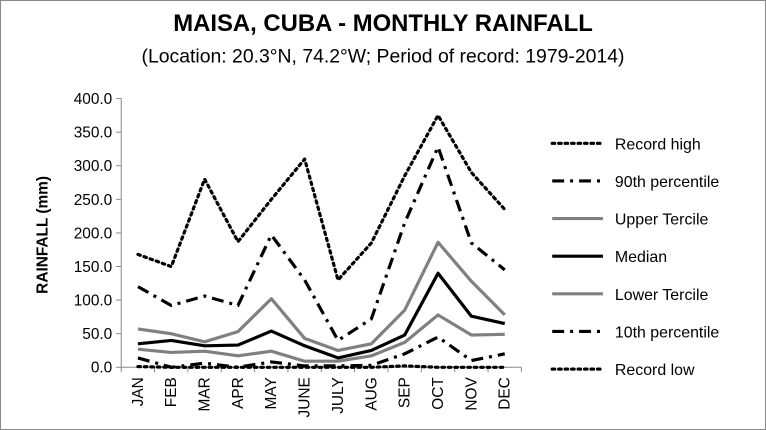  I want to click on y-axis-label: RAINFALL (mm), so click(43, 235).